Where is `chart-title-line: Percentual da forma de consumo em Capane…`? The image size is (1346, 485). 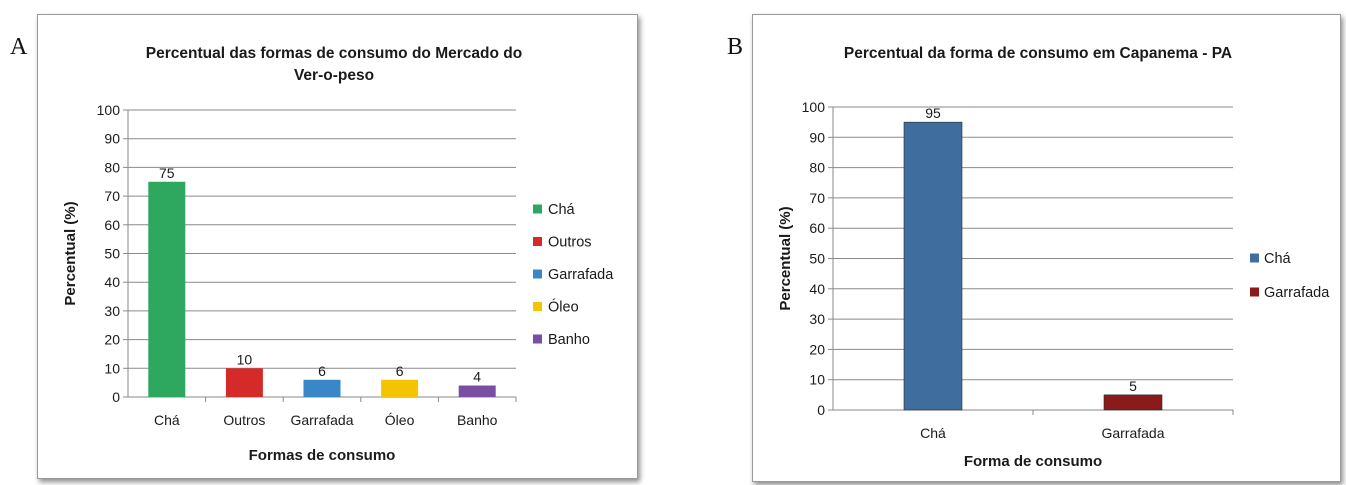 chart-title-line: Percentual da forma de consumo em Capane… is located at coordinates (1038, 53).